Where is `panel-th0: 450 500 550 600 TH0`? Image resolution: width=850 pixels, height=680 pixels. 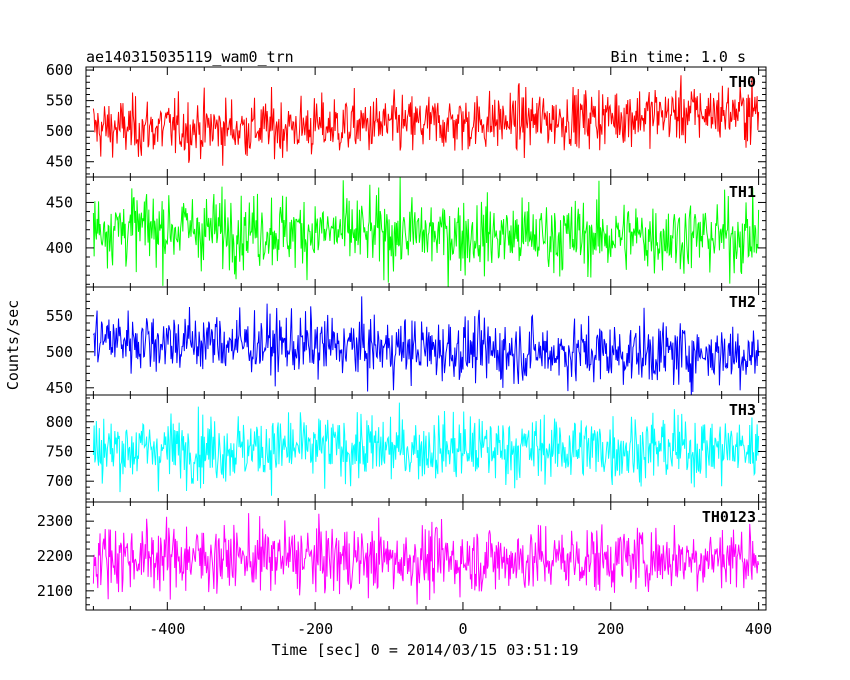
panel-th0: 450 500 550 600 TH0 is located at coordinates (406, 119).